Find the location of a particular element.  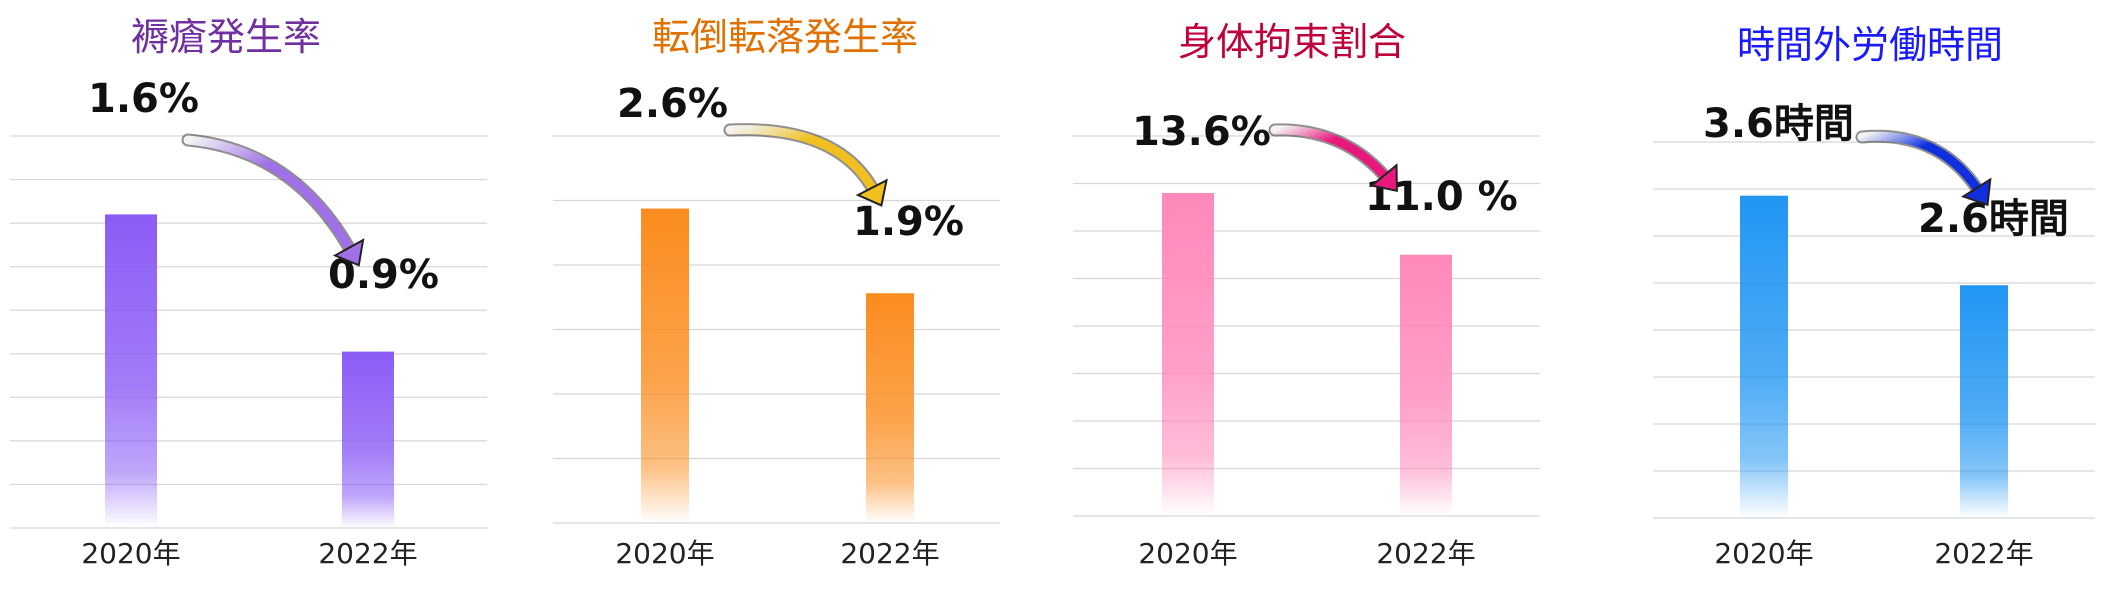

chart-title: 時間外労働時間 is located at coordinates (1870, 45).